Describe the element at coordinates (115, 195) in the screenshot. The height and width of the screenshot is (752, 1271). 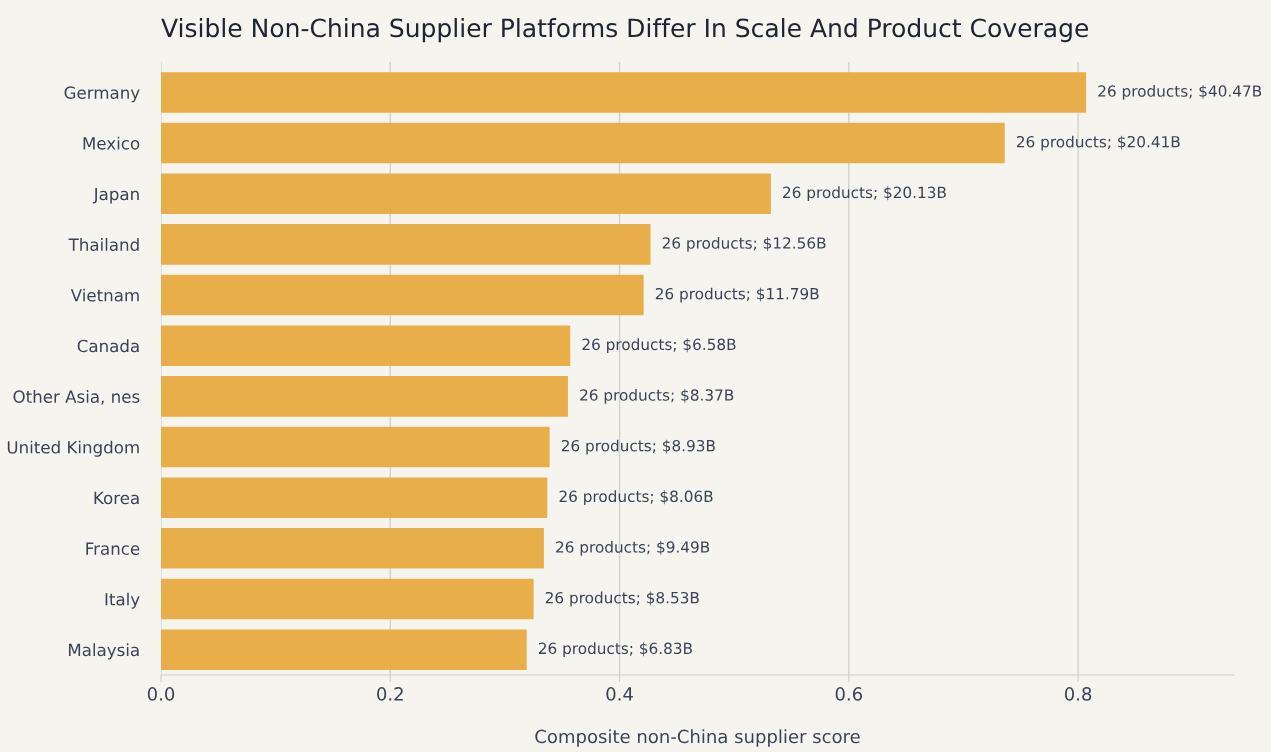
I see `y-tick-label: Japan` at that location.